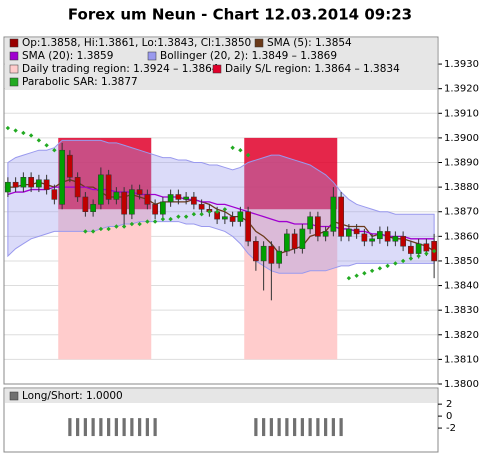 Image resolution: width=480 pixels, height=461 pixels. Describe the element at coordinates (451, 428) in the screenshot. I see `y-tick-label: -2` at that location.